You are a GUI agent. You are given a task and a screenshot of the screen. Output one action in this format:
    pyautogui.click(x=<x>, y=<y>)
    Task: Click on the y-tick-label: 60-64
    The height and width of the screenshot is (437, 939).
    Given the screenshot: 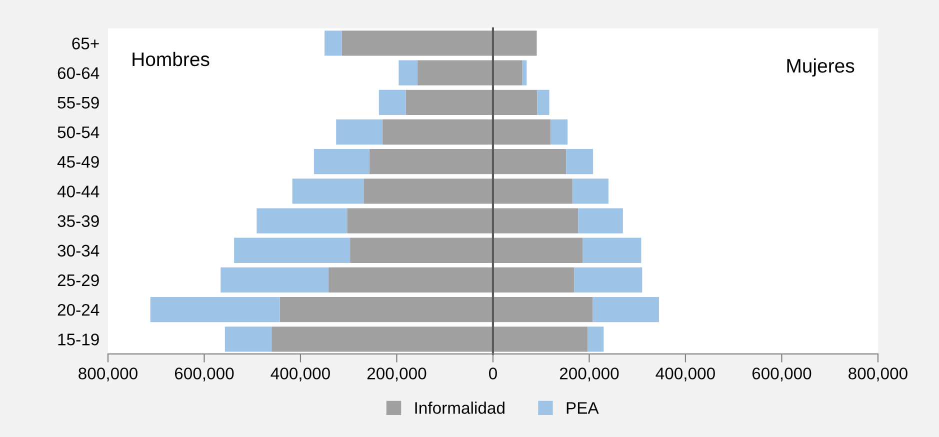 What is the action you would take?
    pyautogui.click(x=79, y=73)
    